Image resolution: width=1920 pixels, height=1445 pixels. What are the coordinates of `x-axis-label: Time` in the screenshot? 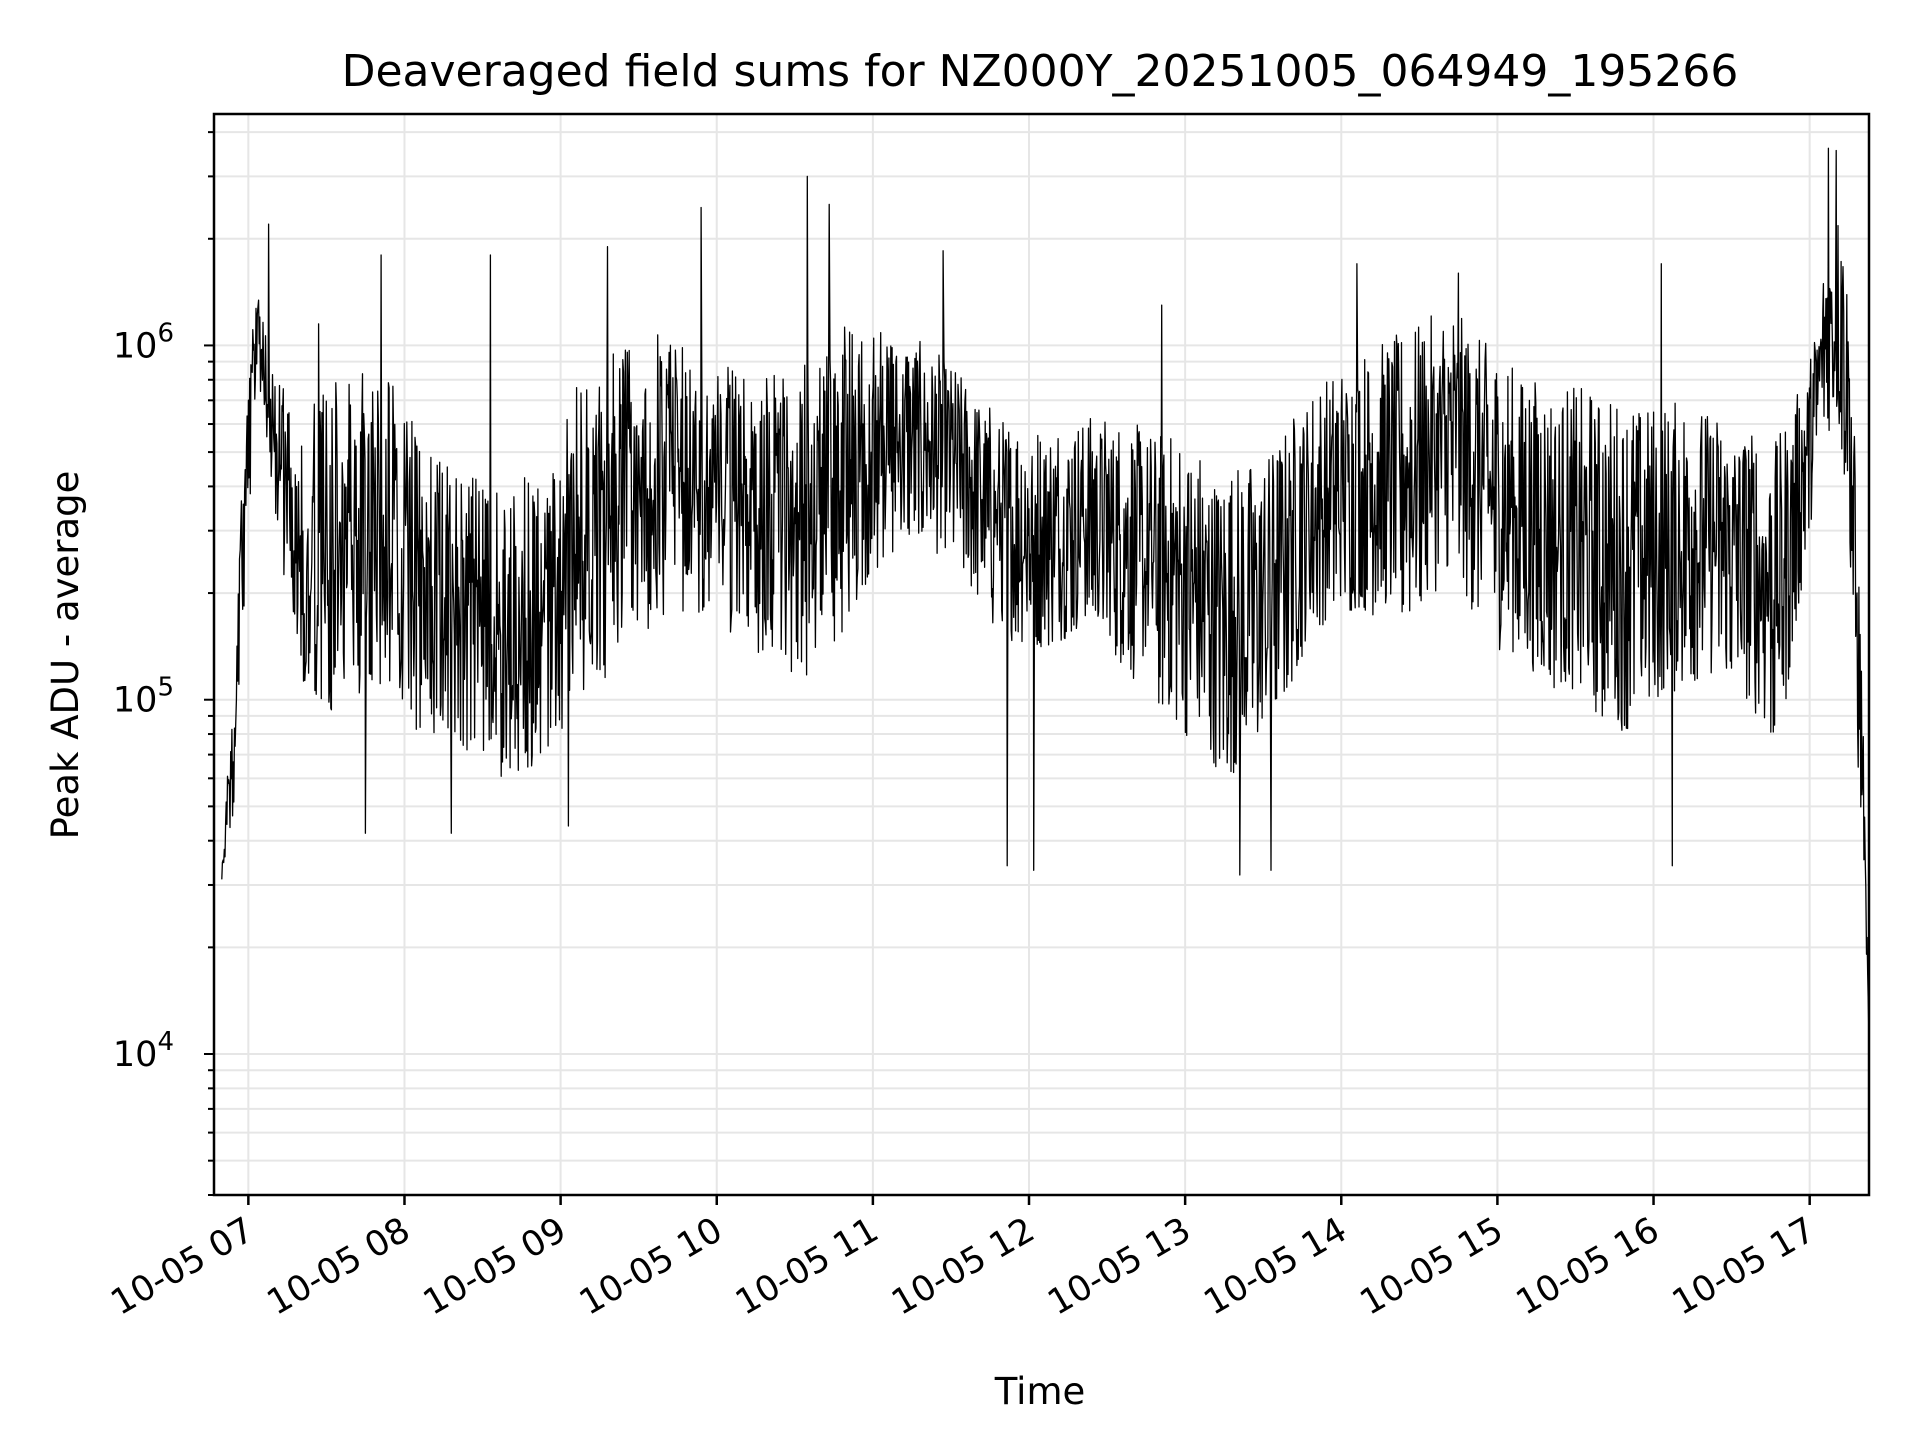 It's located at (1040, 1391).